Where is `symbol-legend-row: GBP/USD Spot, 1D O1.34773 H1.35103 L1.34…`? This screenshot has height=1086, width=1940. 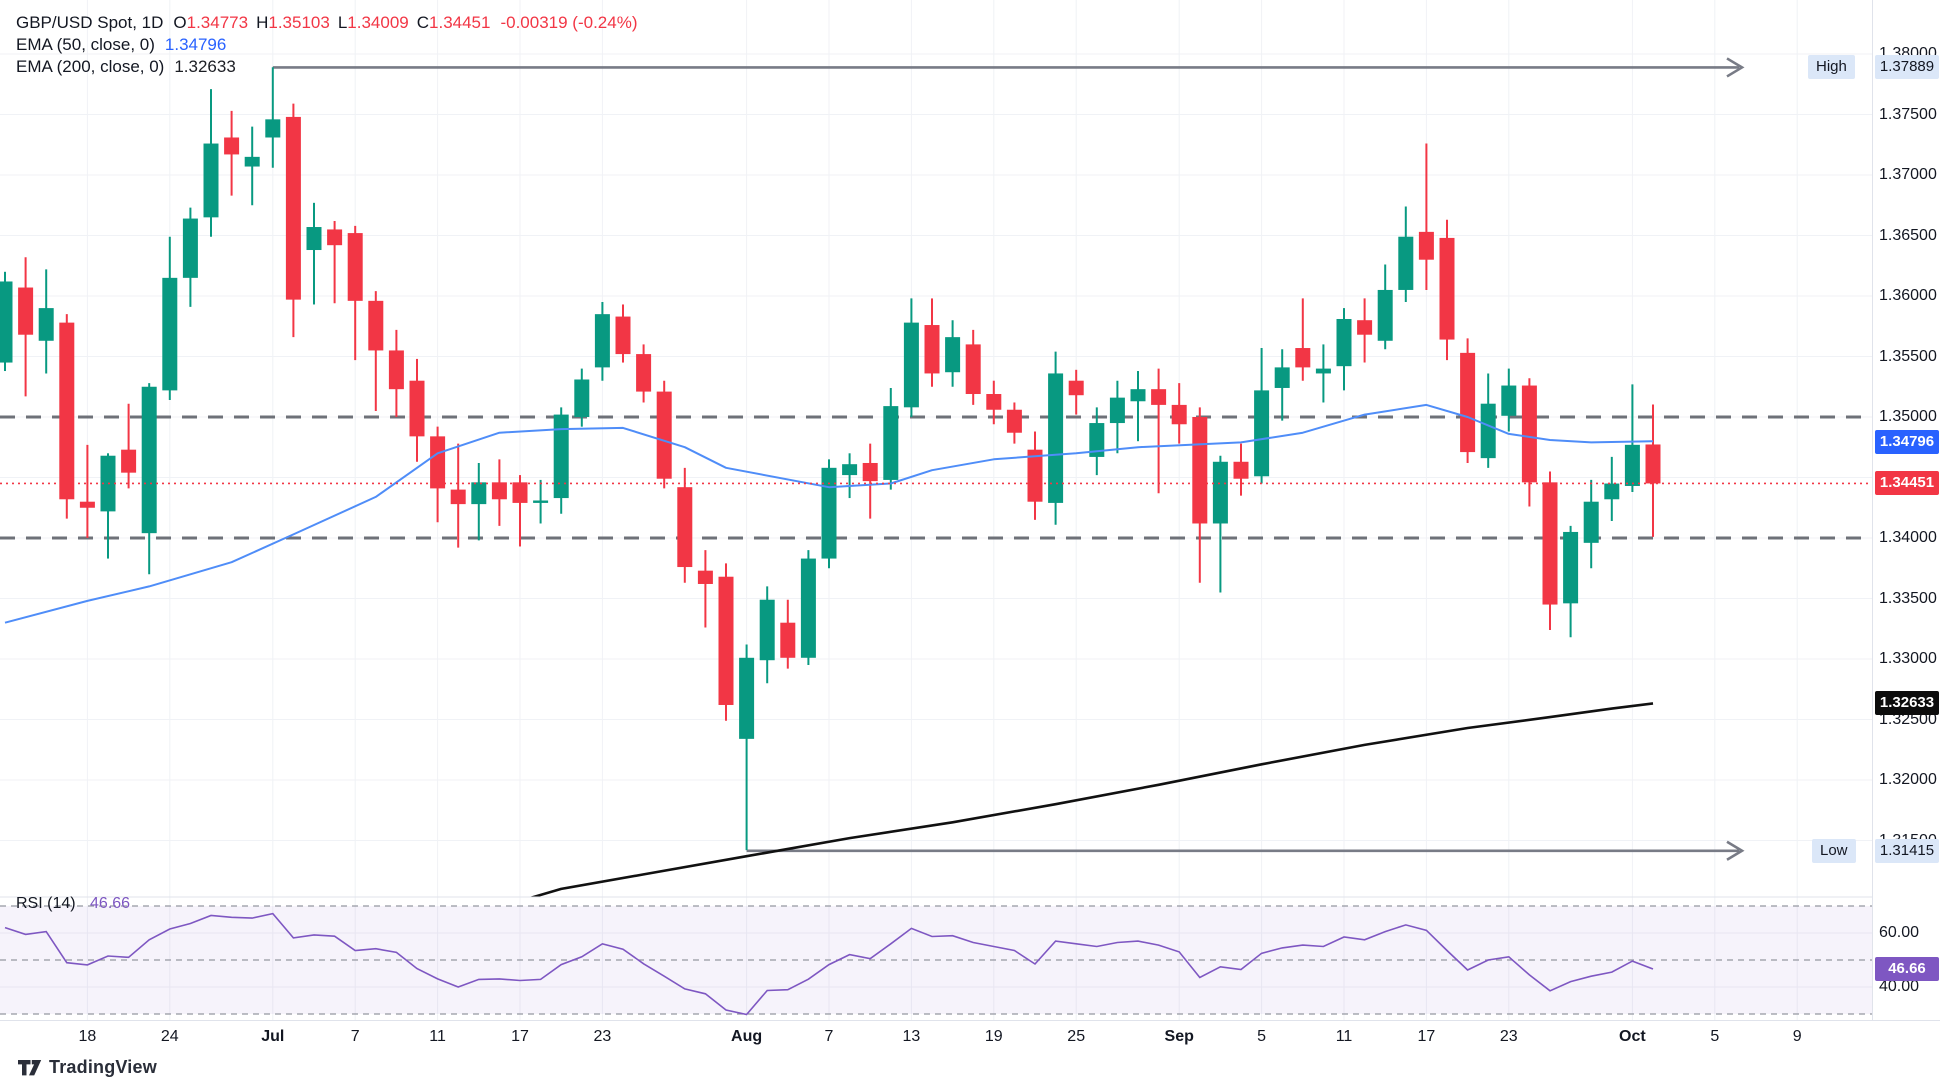 symbol-legend-row: GBP/USD Spot, 1D O1.34773 H1.35103 L1.34… is located at coordinates (327, 23).